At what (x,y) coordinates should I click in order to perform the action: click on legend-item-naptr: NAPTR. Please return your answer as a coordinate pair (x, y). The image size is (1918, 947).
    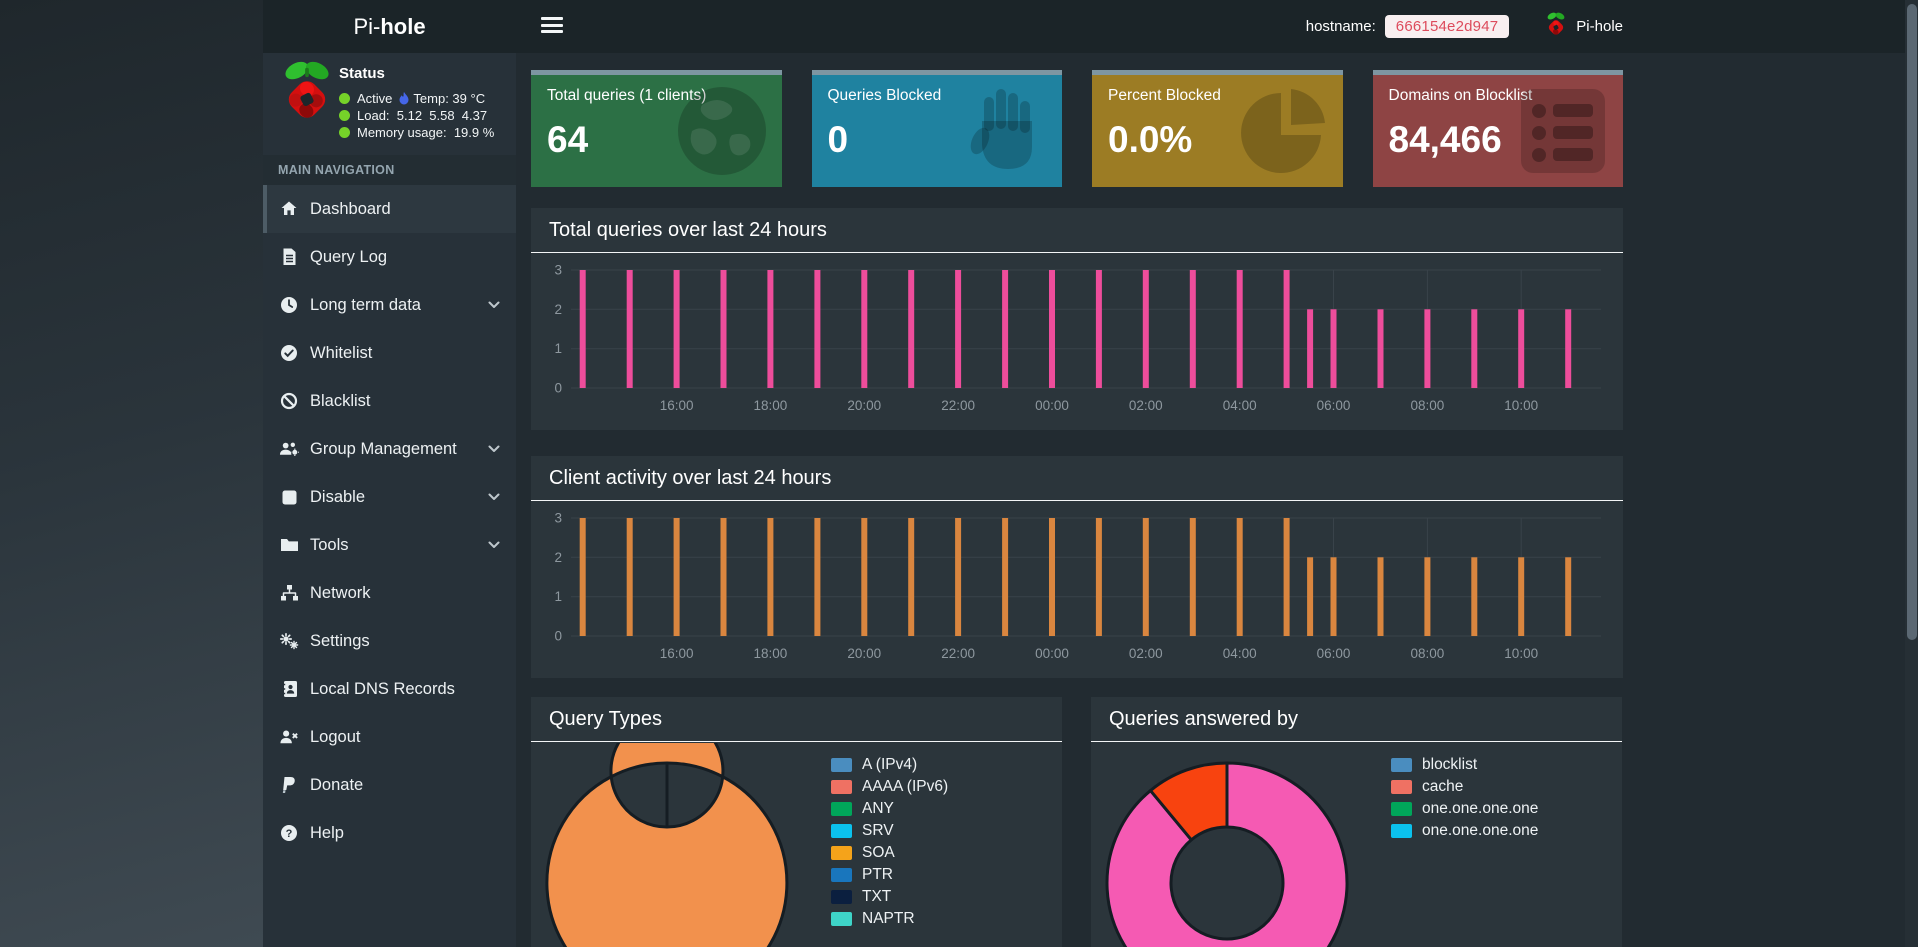
    Looking at the image, I should click on (889, 919).